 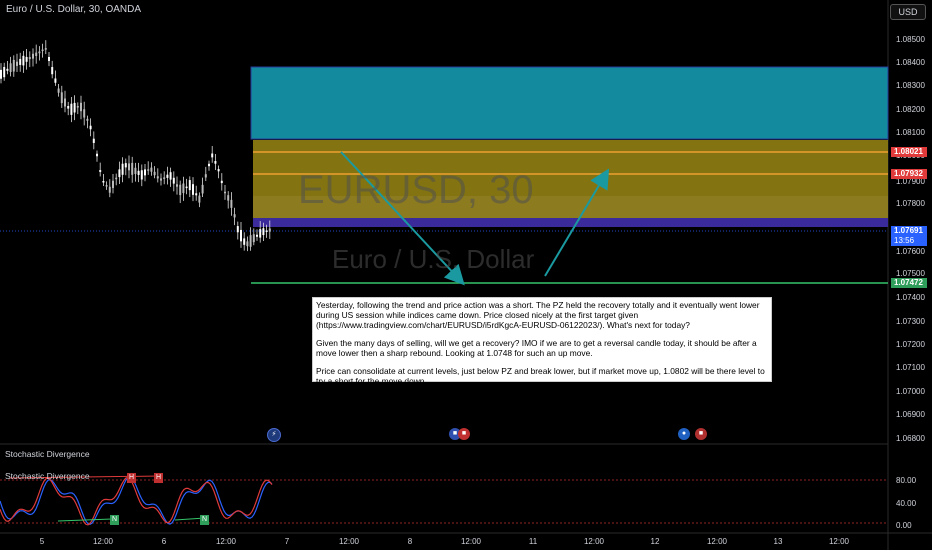 What do you see at coordinates (906, 480) in the screenshot?
I see `stoch-axis-80: 80.00` at bounding box center [906, 480].